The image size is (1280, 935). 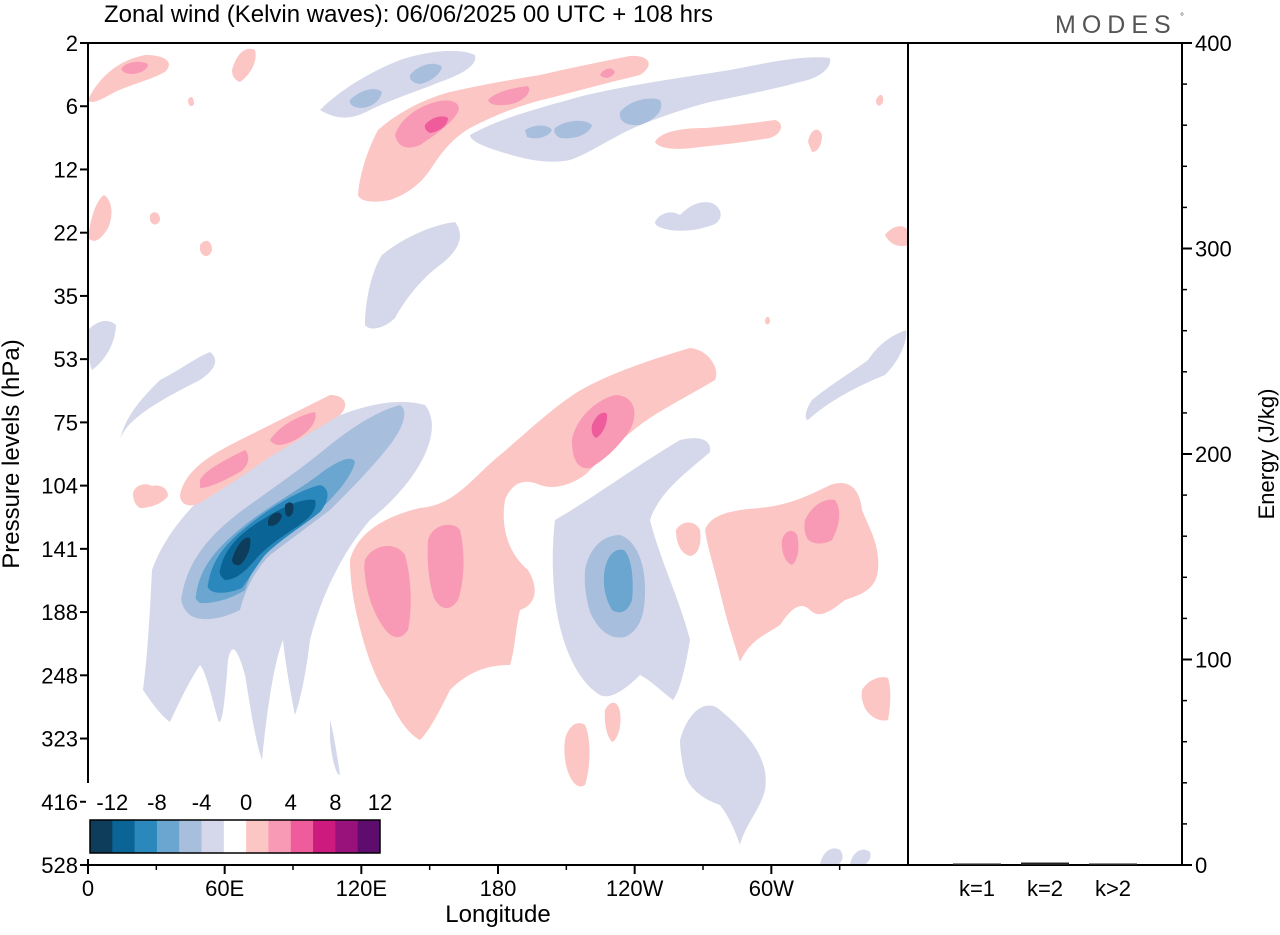 I want to click on colorbar-label: -8, so click(x=157, y=802).